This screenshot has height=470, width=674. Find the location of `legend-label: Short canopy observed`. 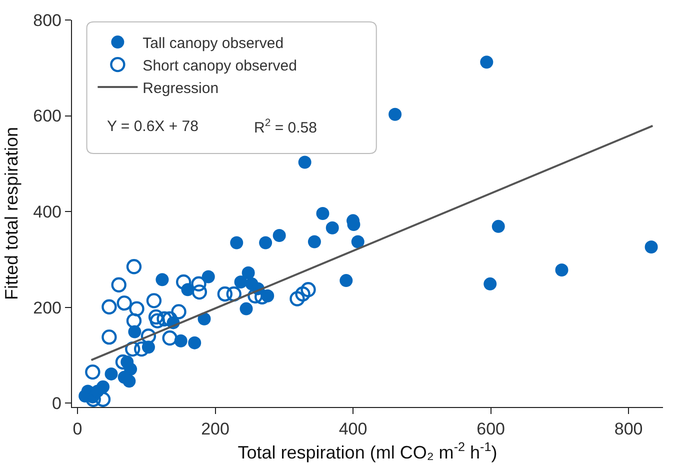

legend-label: Short canopy observed is located at coordinates (219, 65).